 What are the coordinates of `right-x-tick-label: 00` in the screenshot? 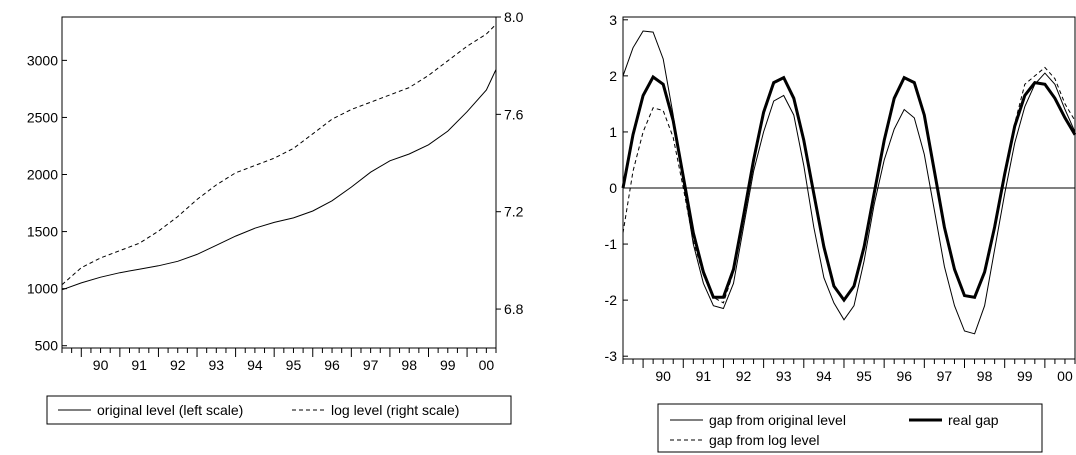 It's located at (1065, 376).